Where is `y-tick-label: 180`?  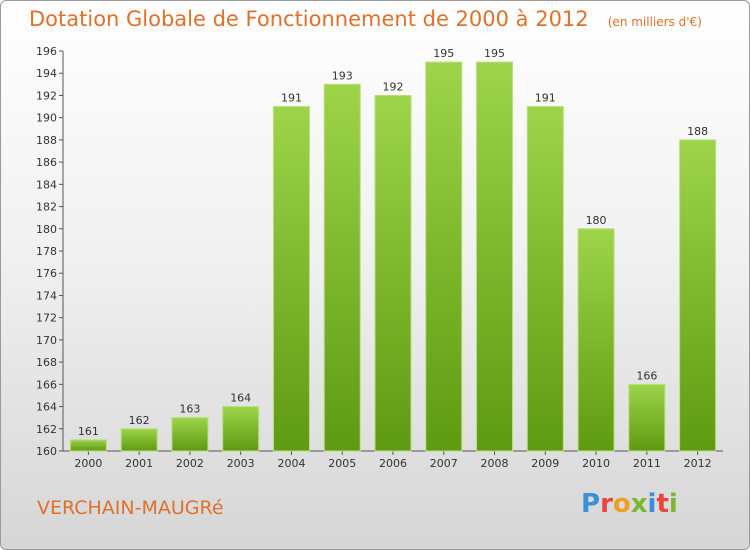 y-tick-label: 180 is located at coordinates (46, 229).